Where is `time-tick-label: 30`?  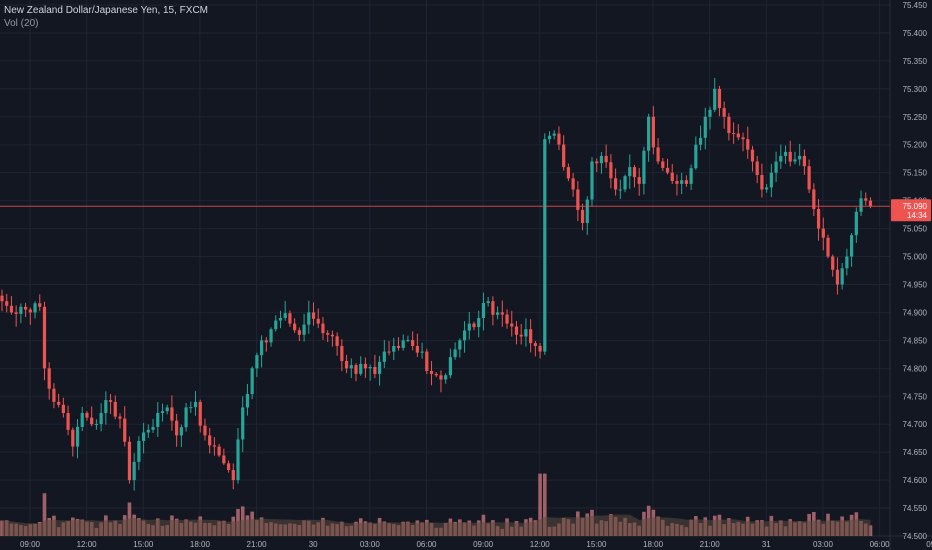
time-tick-label: 30 is located at coordinates (313, 544).